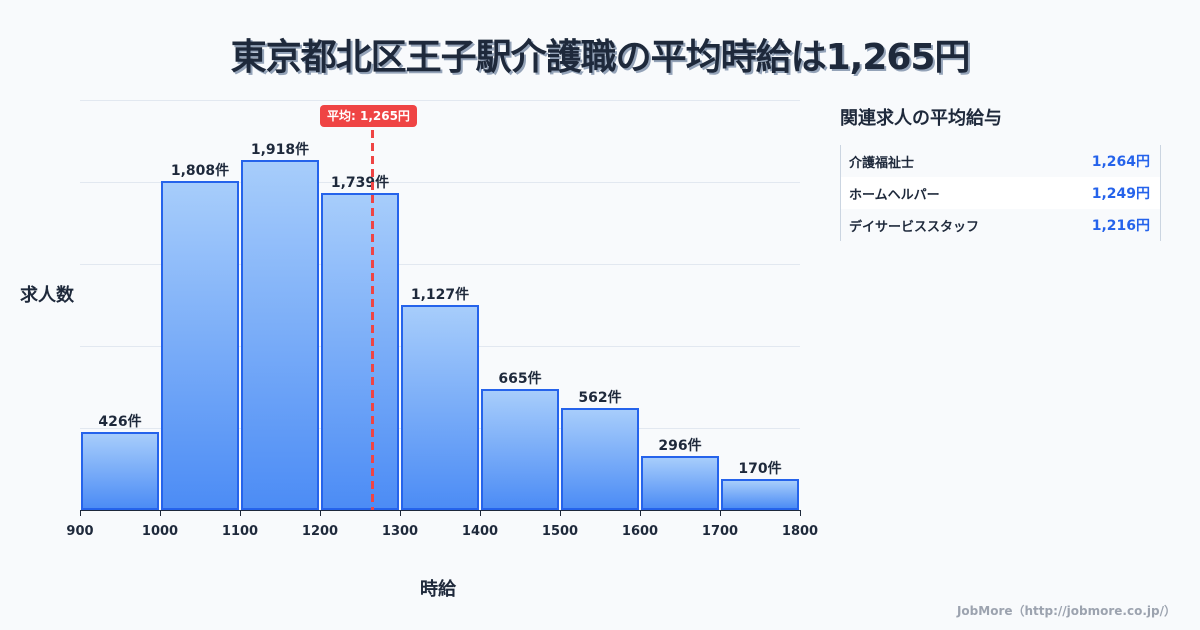 The width and height of the screenshot is (1200, 630). Describe the element at coordinates (1120, 162) in the screenshot. I see `job-wage: 1,264円` at that location.